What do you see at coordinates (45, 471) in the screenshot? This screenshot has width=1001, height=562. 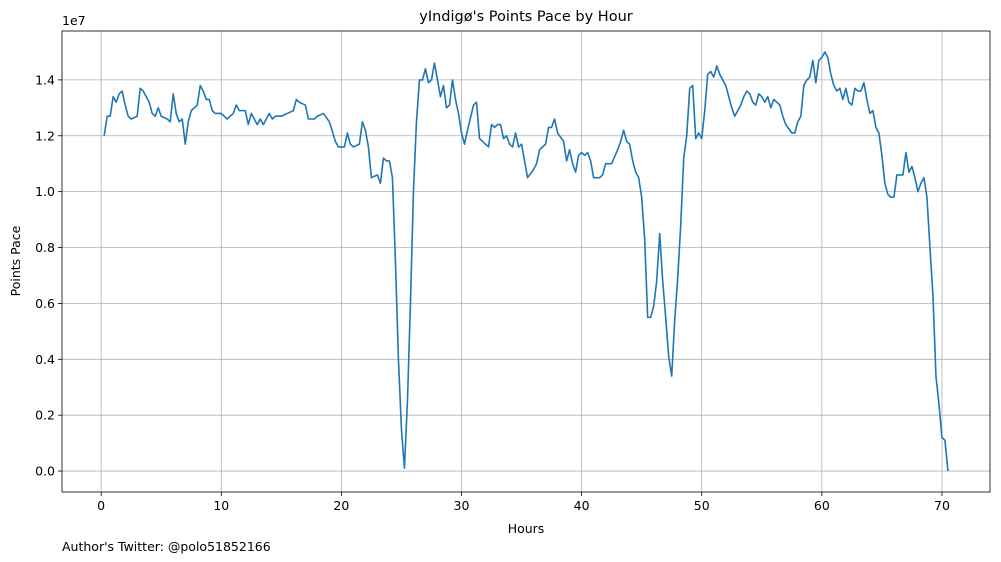 I see `y-tick-label: 0.0` at bounding box center [45, 471].